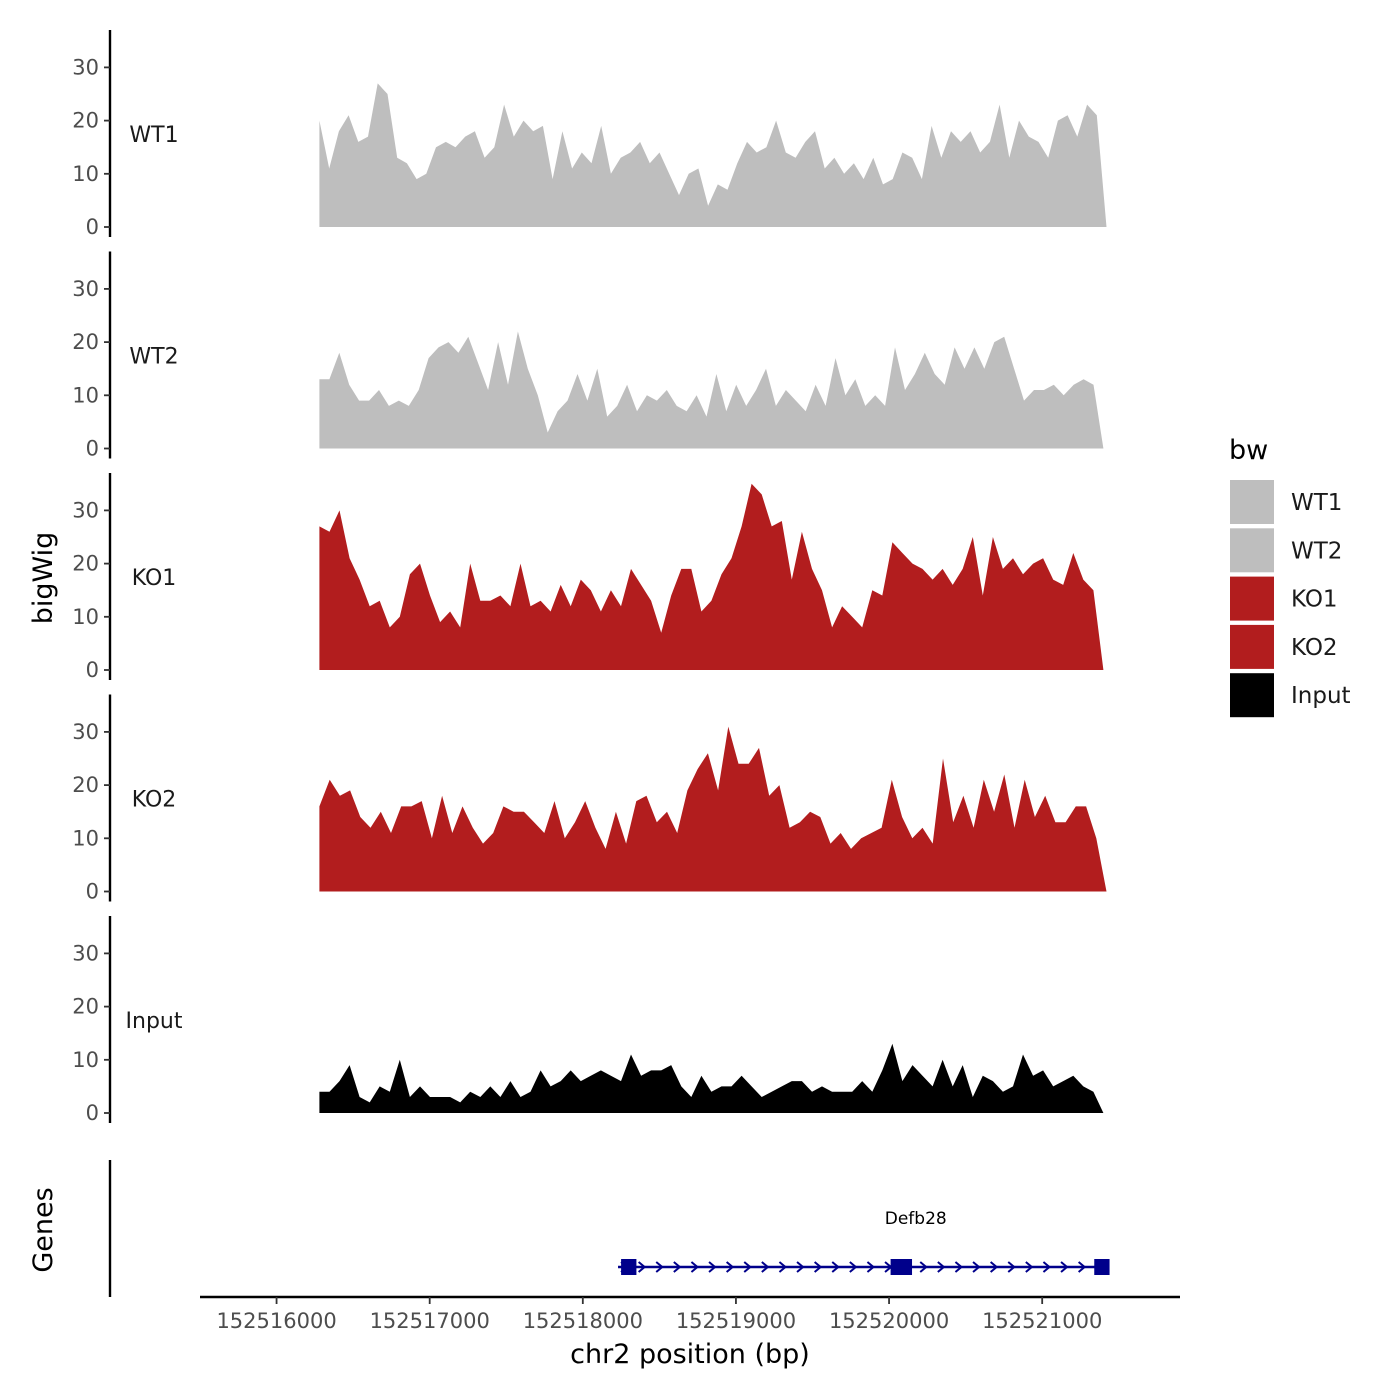 This screenshot has width=1400, height=1400. I want to click on track-wt2: 0 10 20 30 WT2, so click(588, 356).